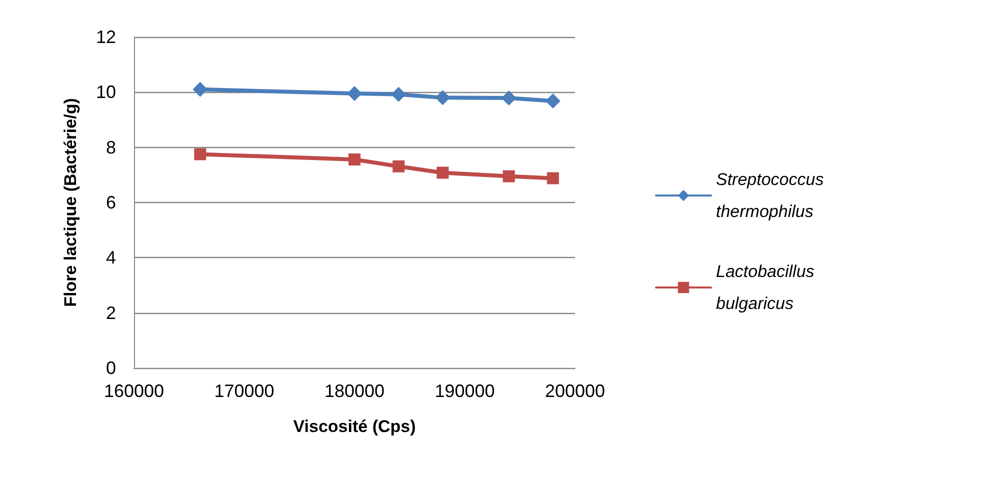  What do you see at coordinates (575, 391) in the screenshot?
I see `x-tick-label: 200000` at bounding box center [575, 391].